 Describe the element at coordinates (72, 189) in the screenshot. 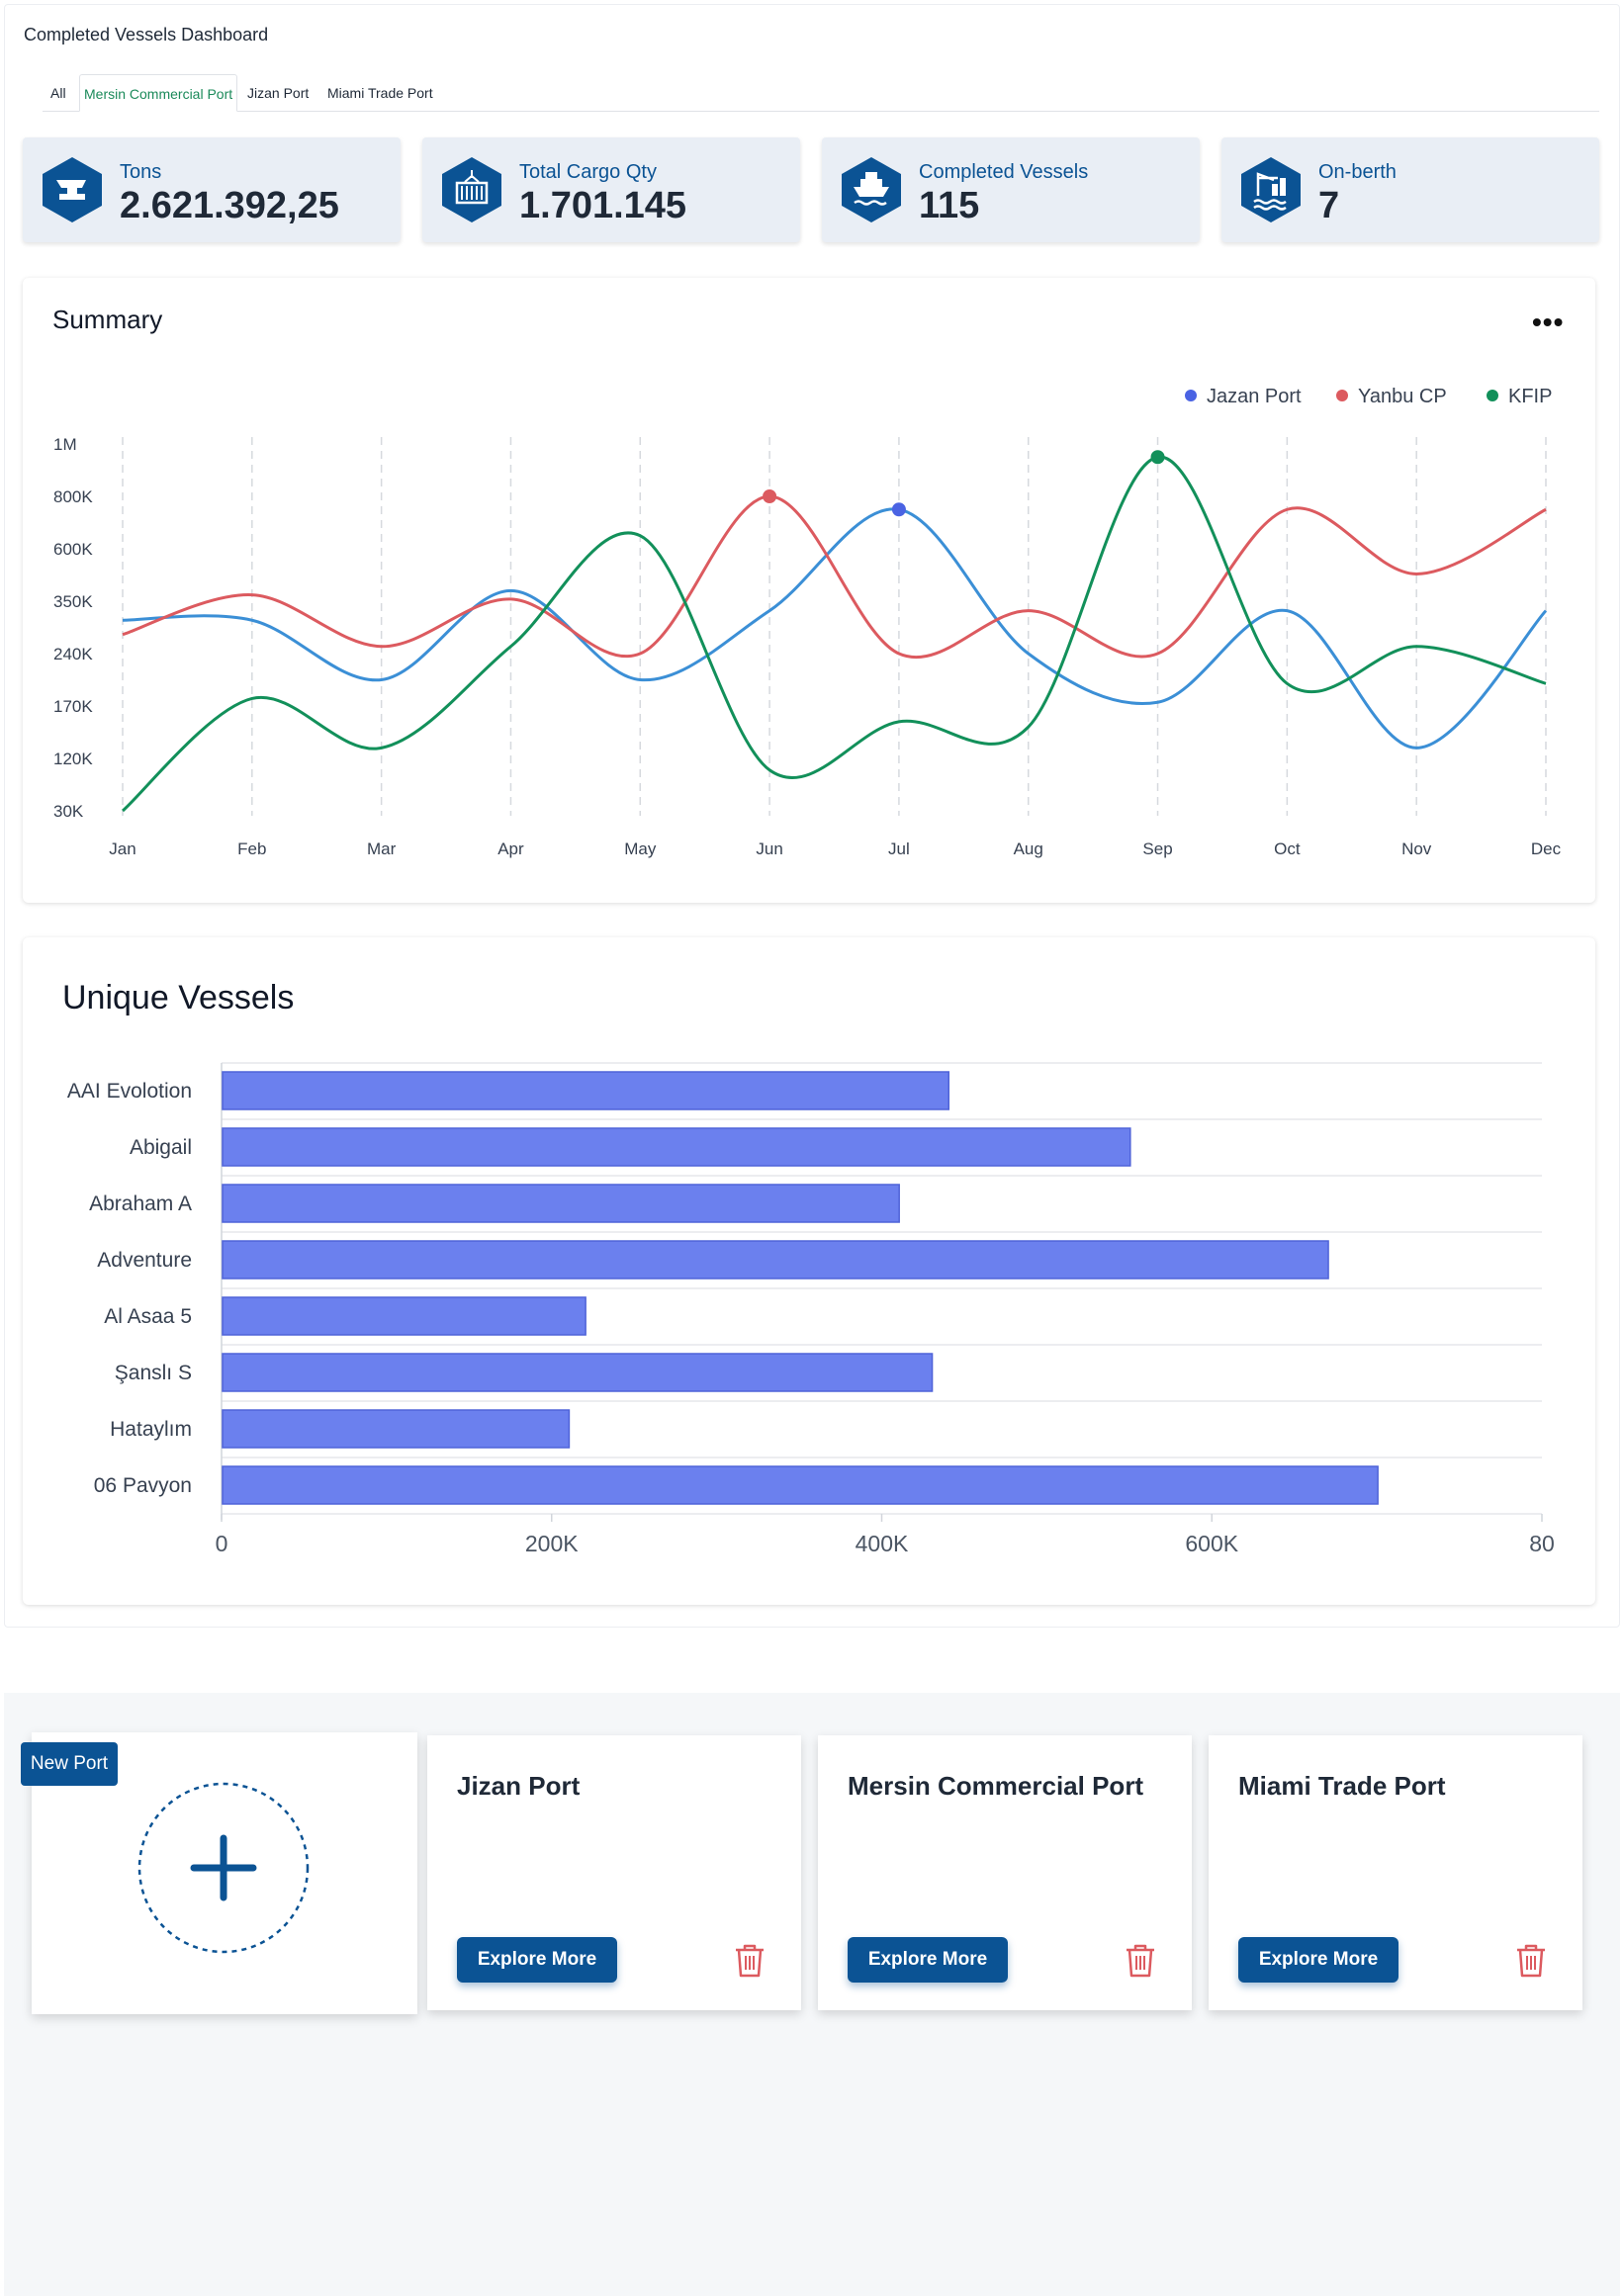

I see `anvil-icon` at that location.